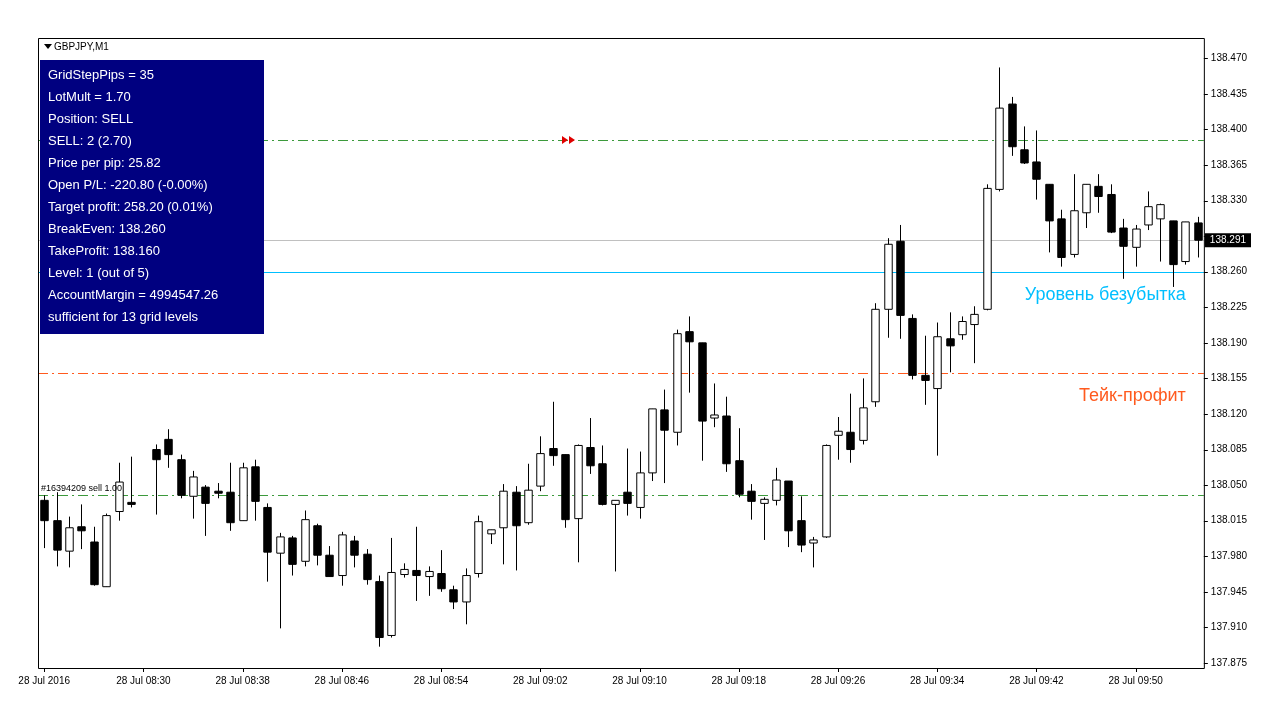  Describe the element at coordinates (838, 680) in the screenshot. I see `x-tick-label: 28 Jul 09:26` at that location.